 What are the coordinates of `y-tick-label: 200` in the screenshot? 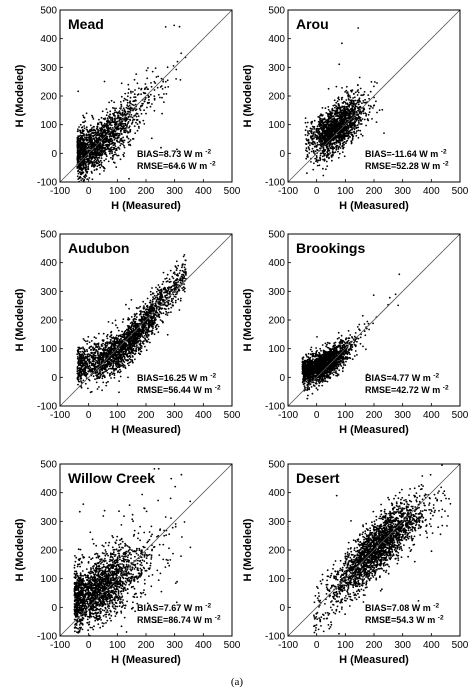 It's located at (276, 97).